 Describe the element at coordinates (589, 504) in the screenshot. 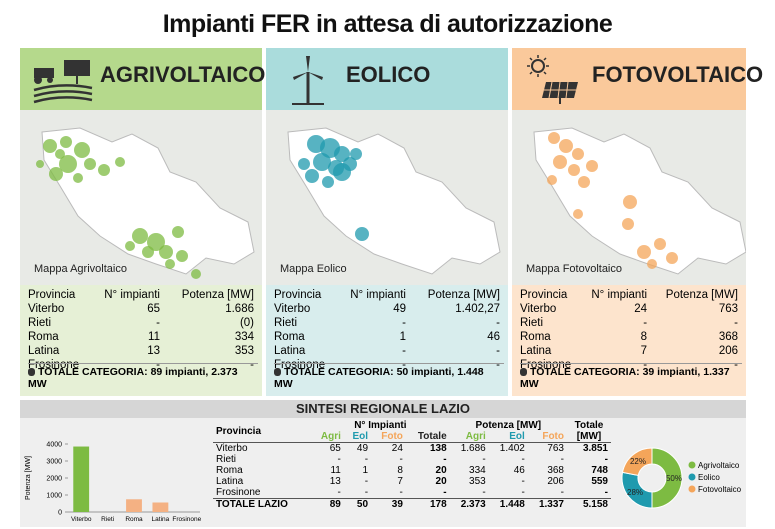

I see `cell: 5.158` at that location.